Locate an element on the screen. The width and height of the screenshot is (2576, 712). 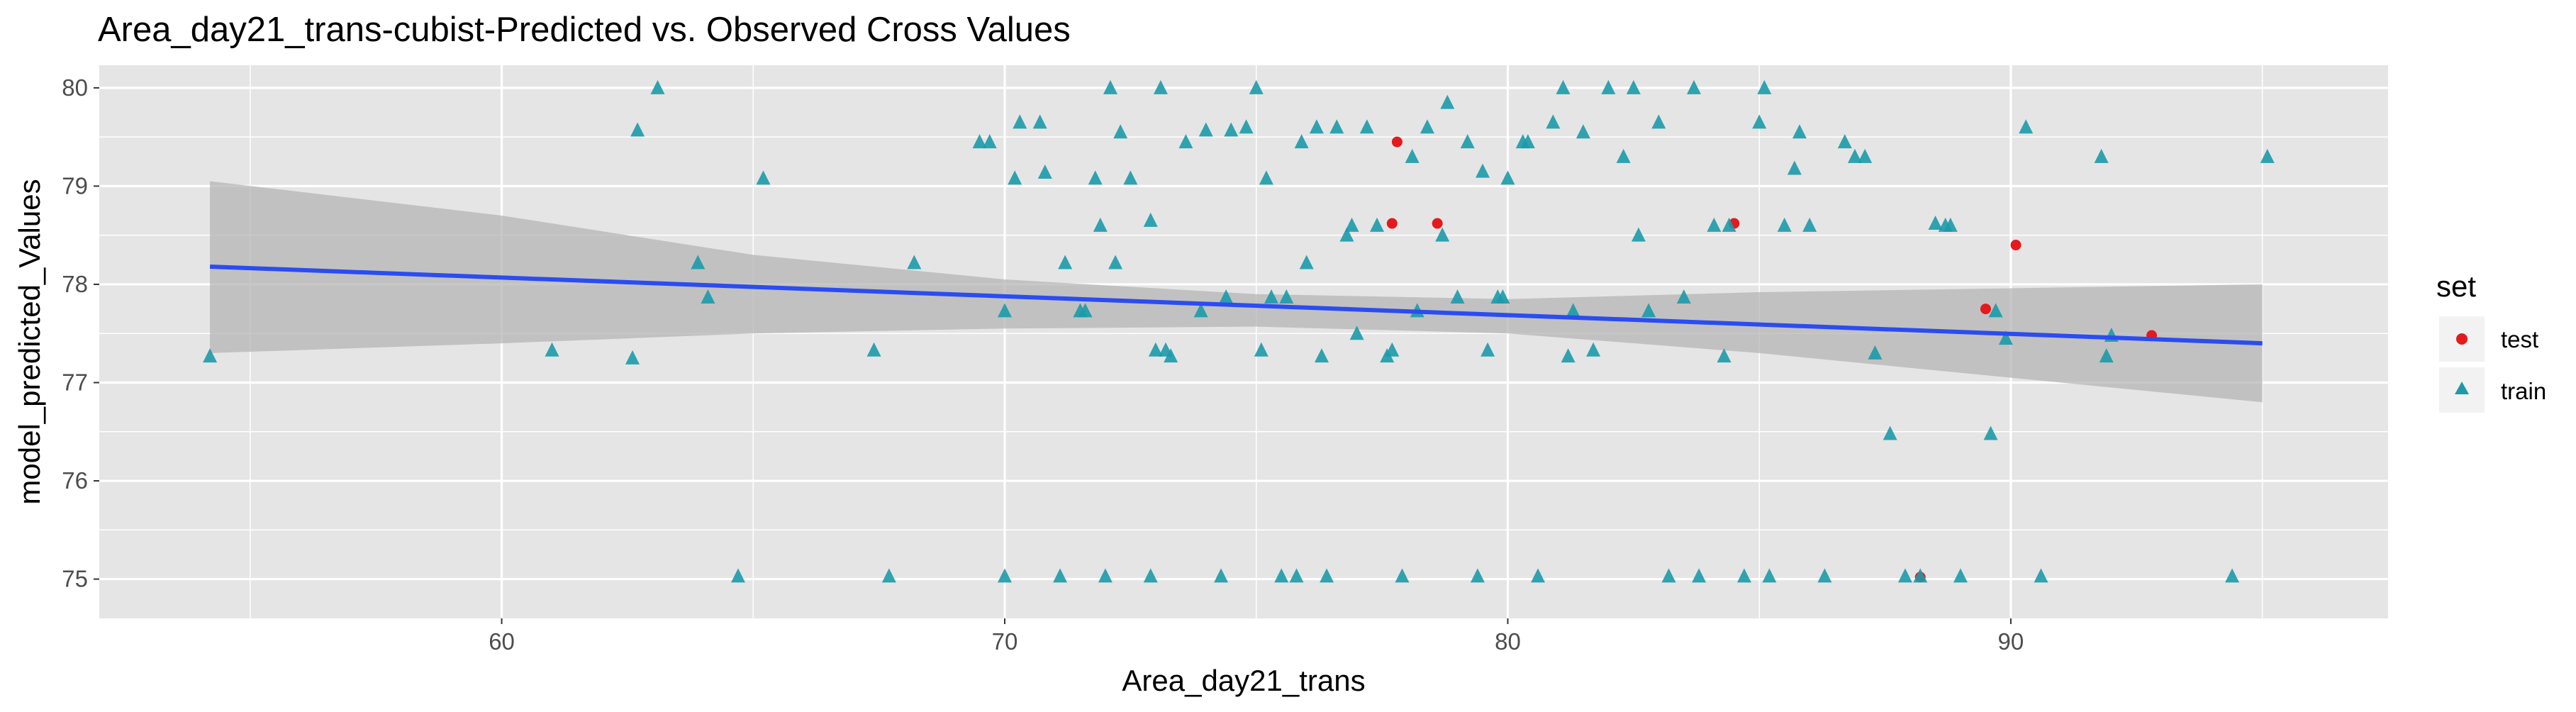
x-axis-ticks: 60 70 80 90 is located at coordinates (1256, 636).